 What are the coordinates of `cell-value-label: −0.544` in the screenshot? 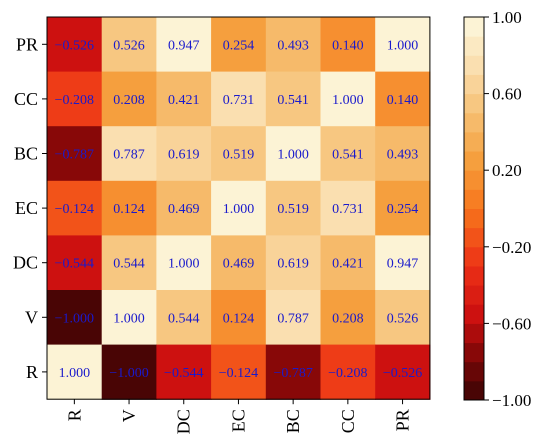 It's located at (183, 373).